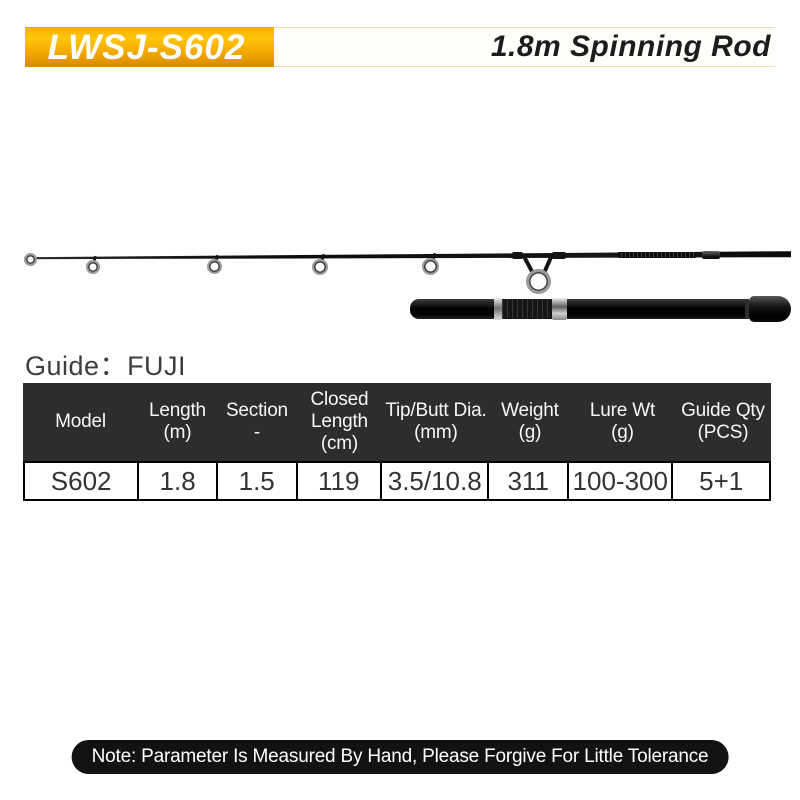 Image resolution: width=800 pixels, height=800 pixels. What do you see at coordinates (76, 366) in the screenshot?
I see `guide-brand-prefix: Guide：` at bounding box center [76, 366].